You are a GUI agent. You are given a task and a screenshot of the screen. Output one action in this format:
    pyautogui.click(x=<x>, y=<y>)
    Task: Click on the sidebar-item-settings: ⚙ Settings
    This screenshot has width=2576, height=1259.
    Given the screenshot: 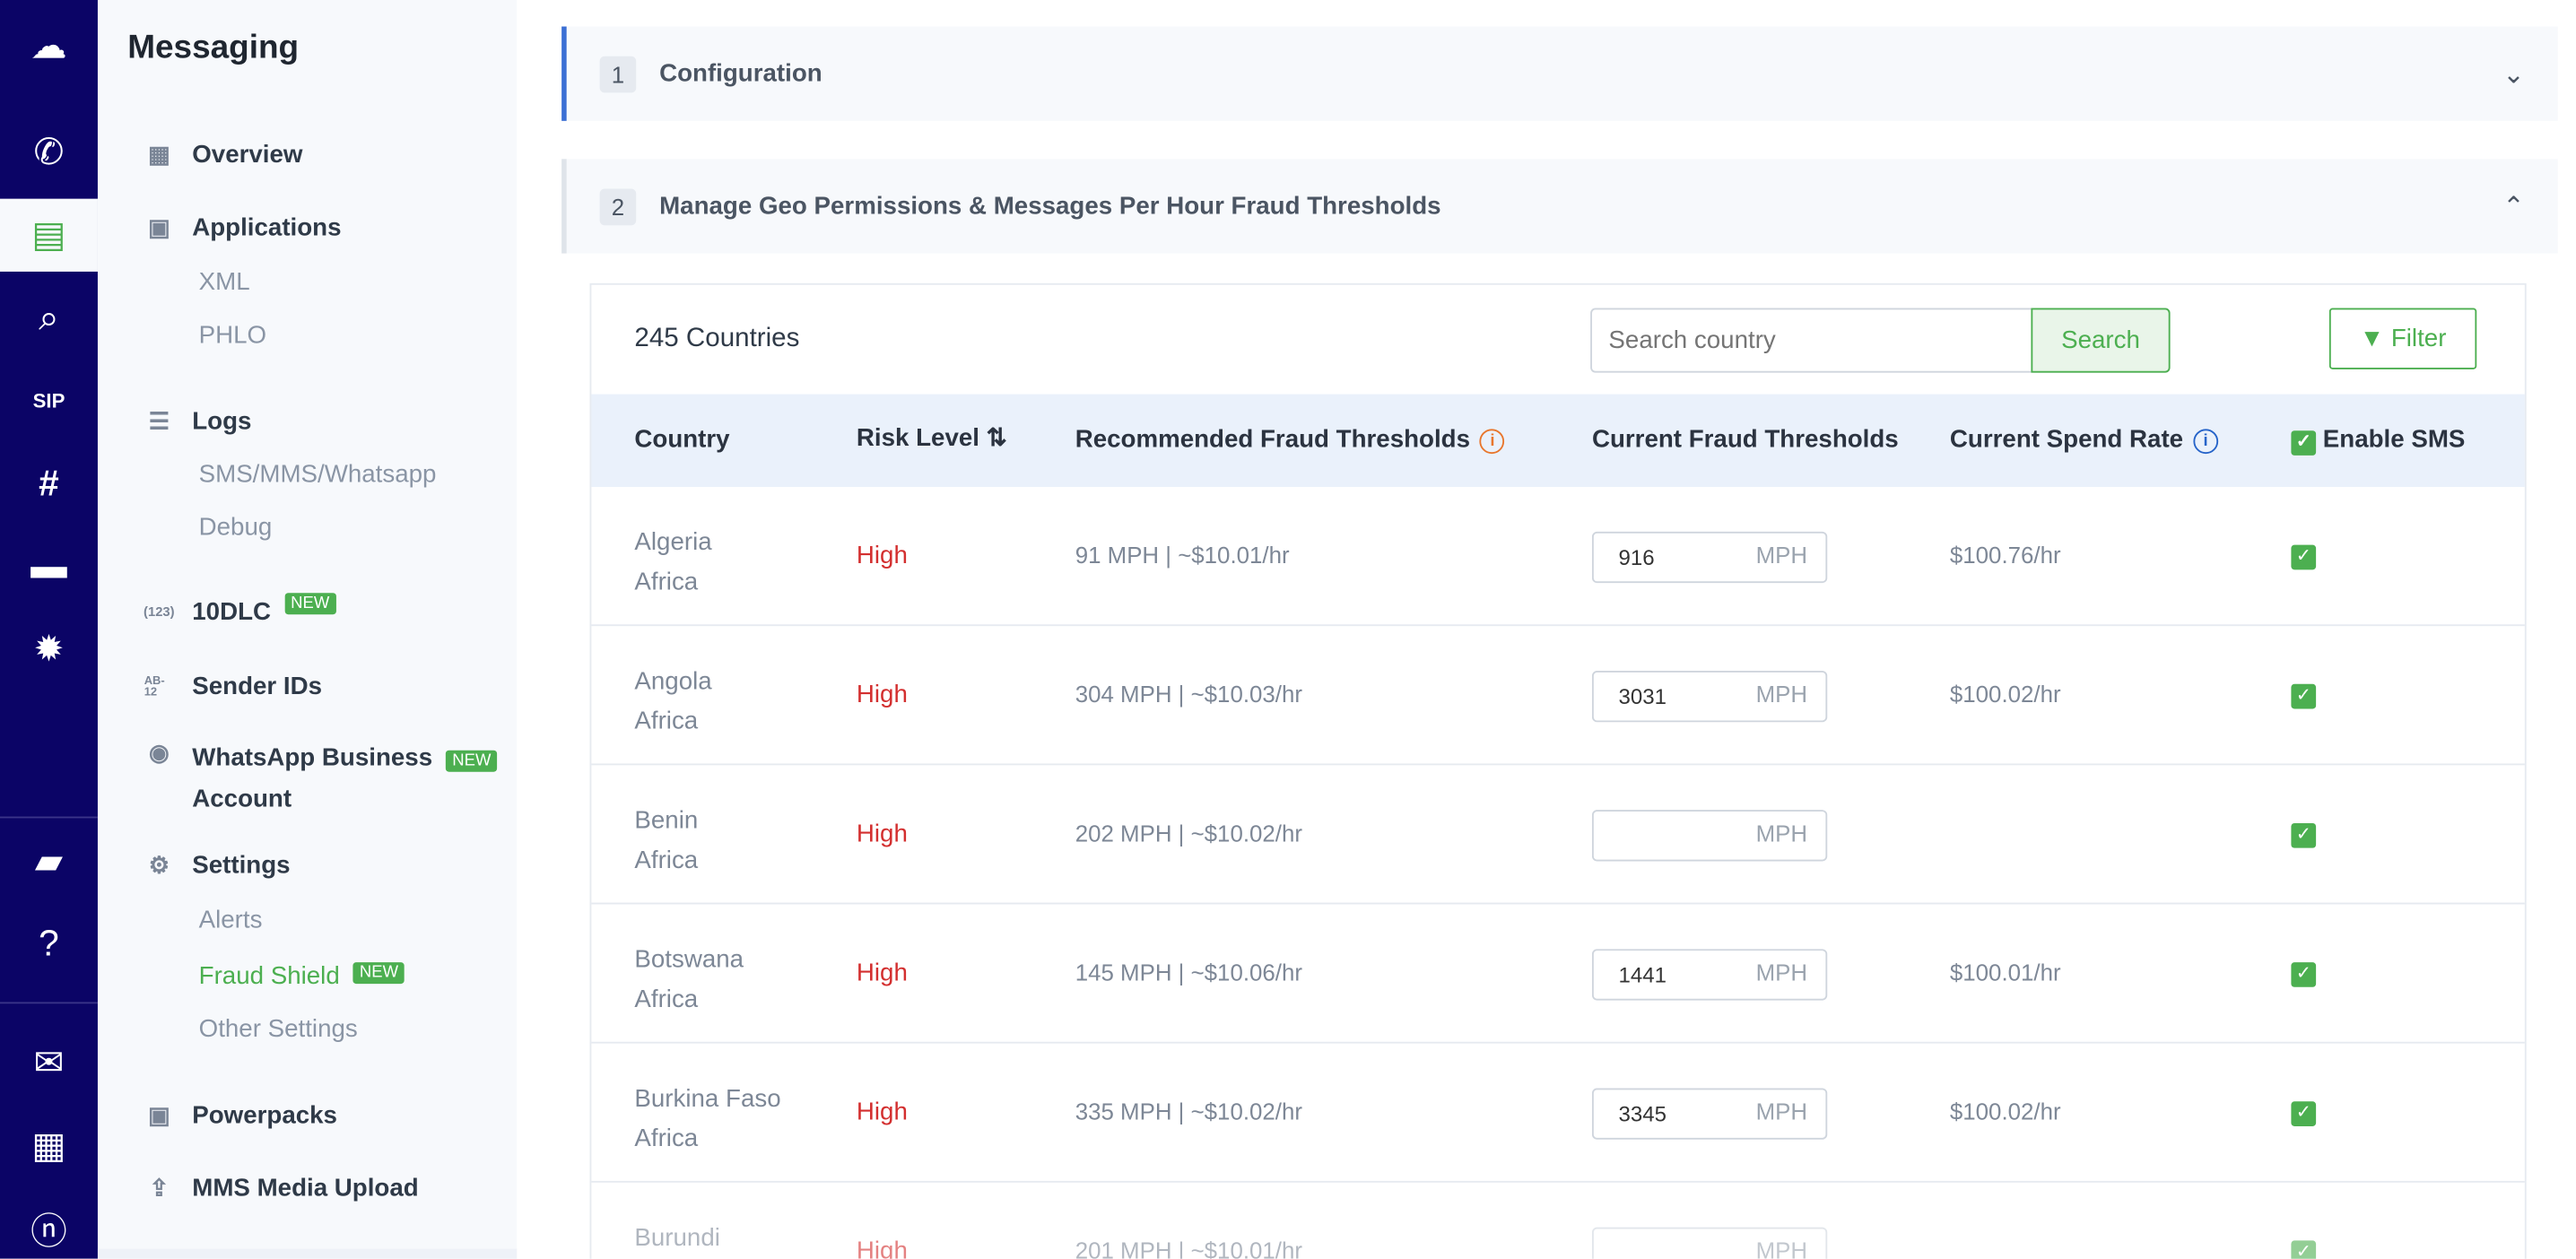 What is the action you would take?
    pyautogui.click(x=217, y=865)
    